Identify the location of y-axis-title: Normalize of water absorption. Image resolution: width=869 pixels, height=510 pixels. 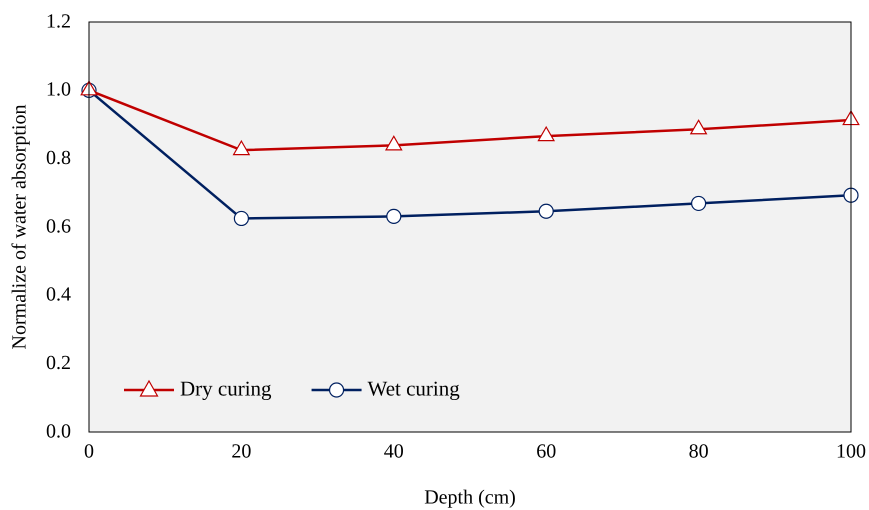
(19, 227).